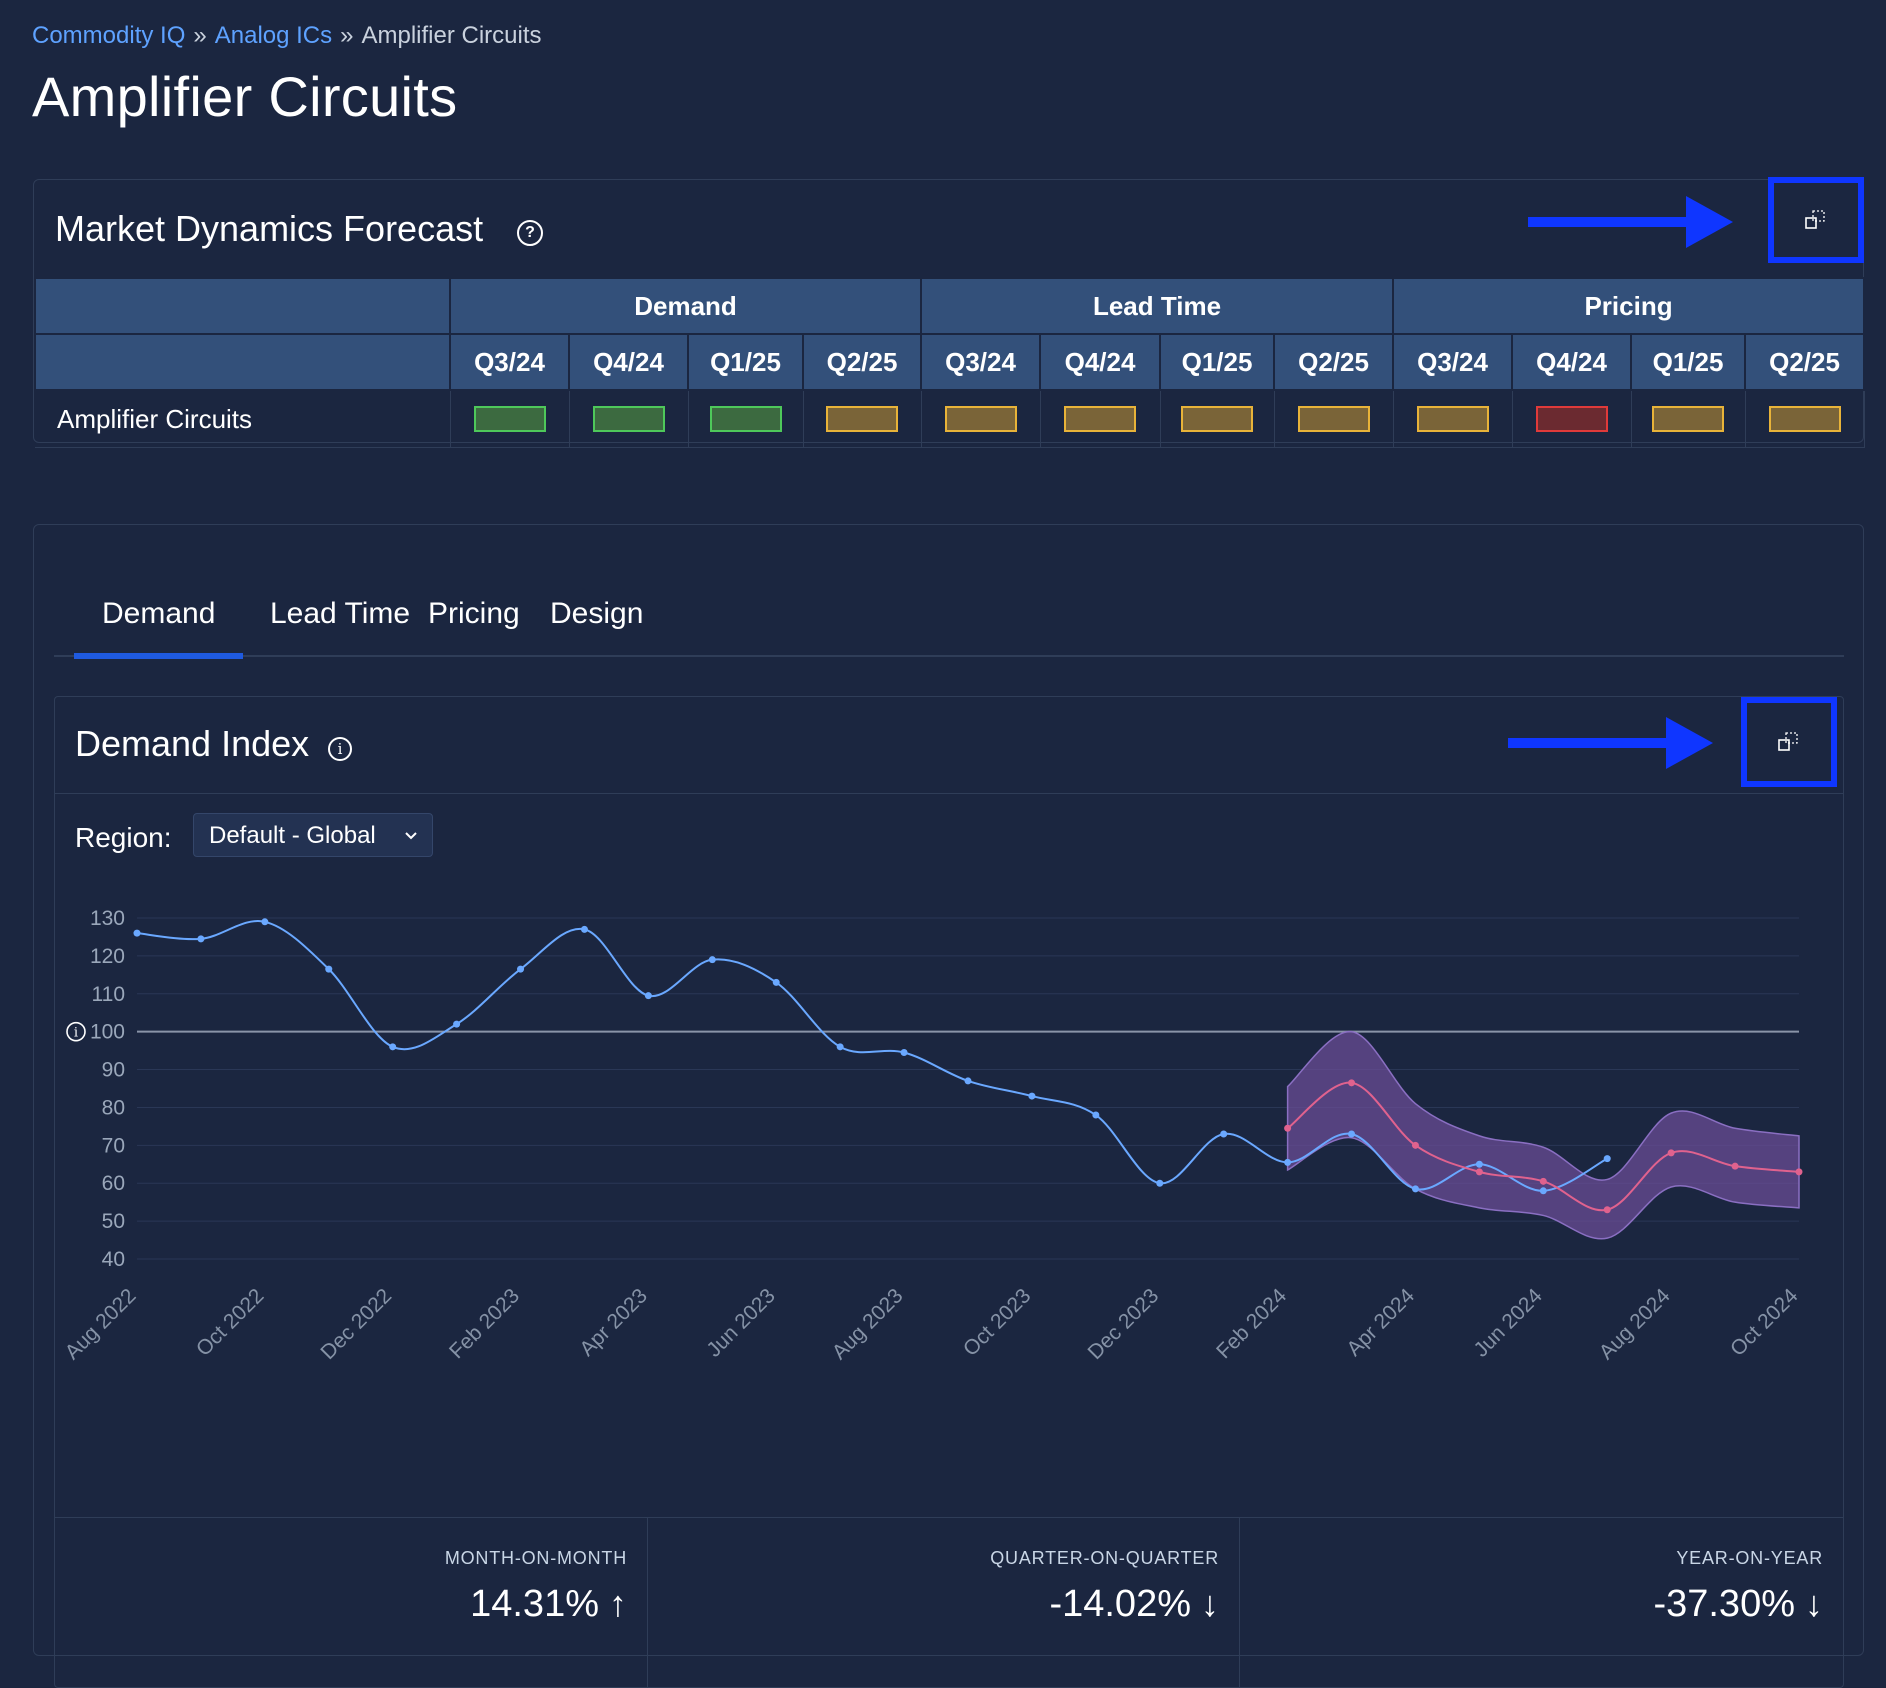  What do you see at coordinates (273, 35) in the screenshot?
I see `breadcrumb-link-analog-ics: Analog ICs` at bounding box center [273, 35].